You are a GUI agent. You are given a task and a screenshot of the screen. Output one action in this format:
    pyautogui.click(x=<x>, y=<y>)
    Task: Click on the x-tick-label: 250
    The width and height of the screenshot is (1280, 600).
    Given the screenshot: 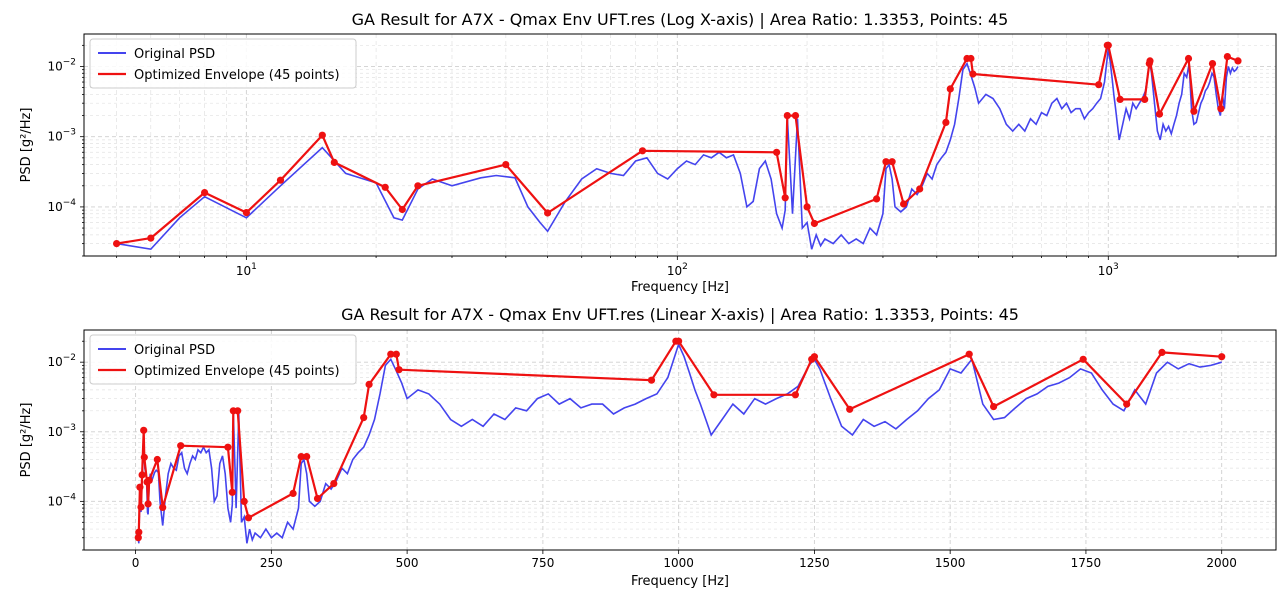 What is the action you would take?
    pyautogui.click(x=271, y=563)
    